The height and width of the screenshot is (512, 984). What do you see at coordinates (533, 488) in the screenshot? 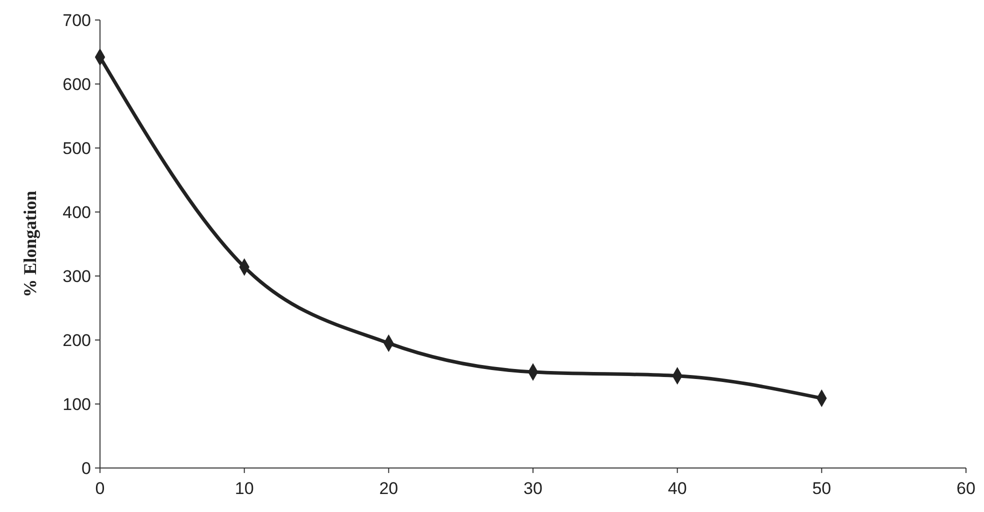
I see `x-tick-label: 30` at bounding box center [533, 488].